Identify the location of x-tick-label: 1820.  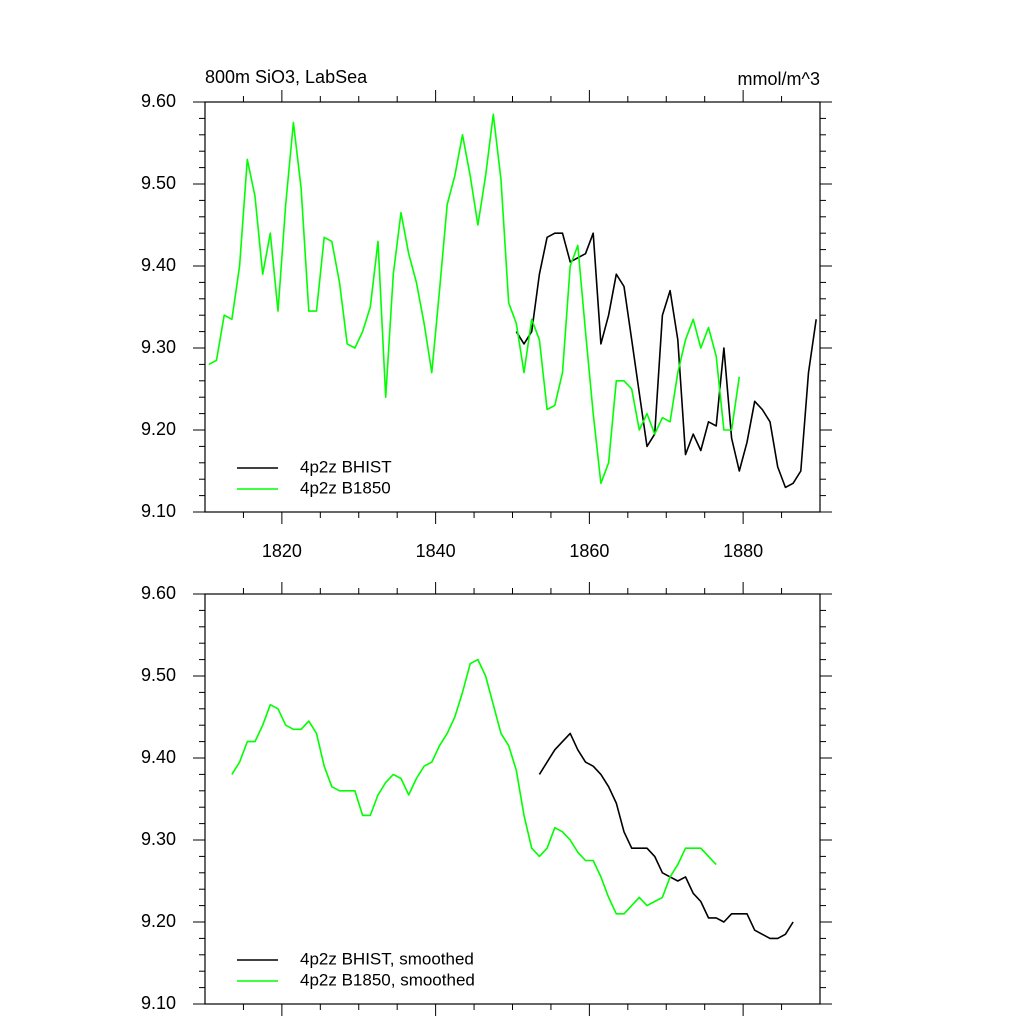
(282, 551).